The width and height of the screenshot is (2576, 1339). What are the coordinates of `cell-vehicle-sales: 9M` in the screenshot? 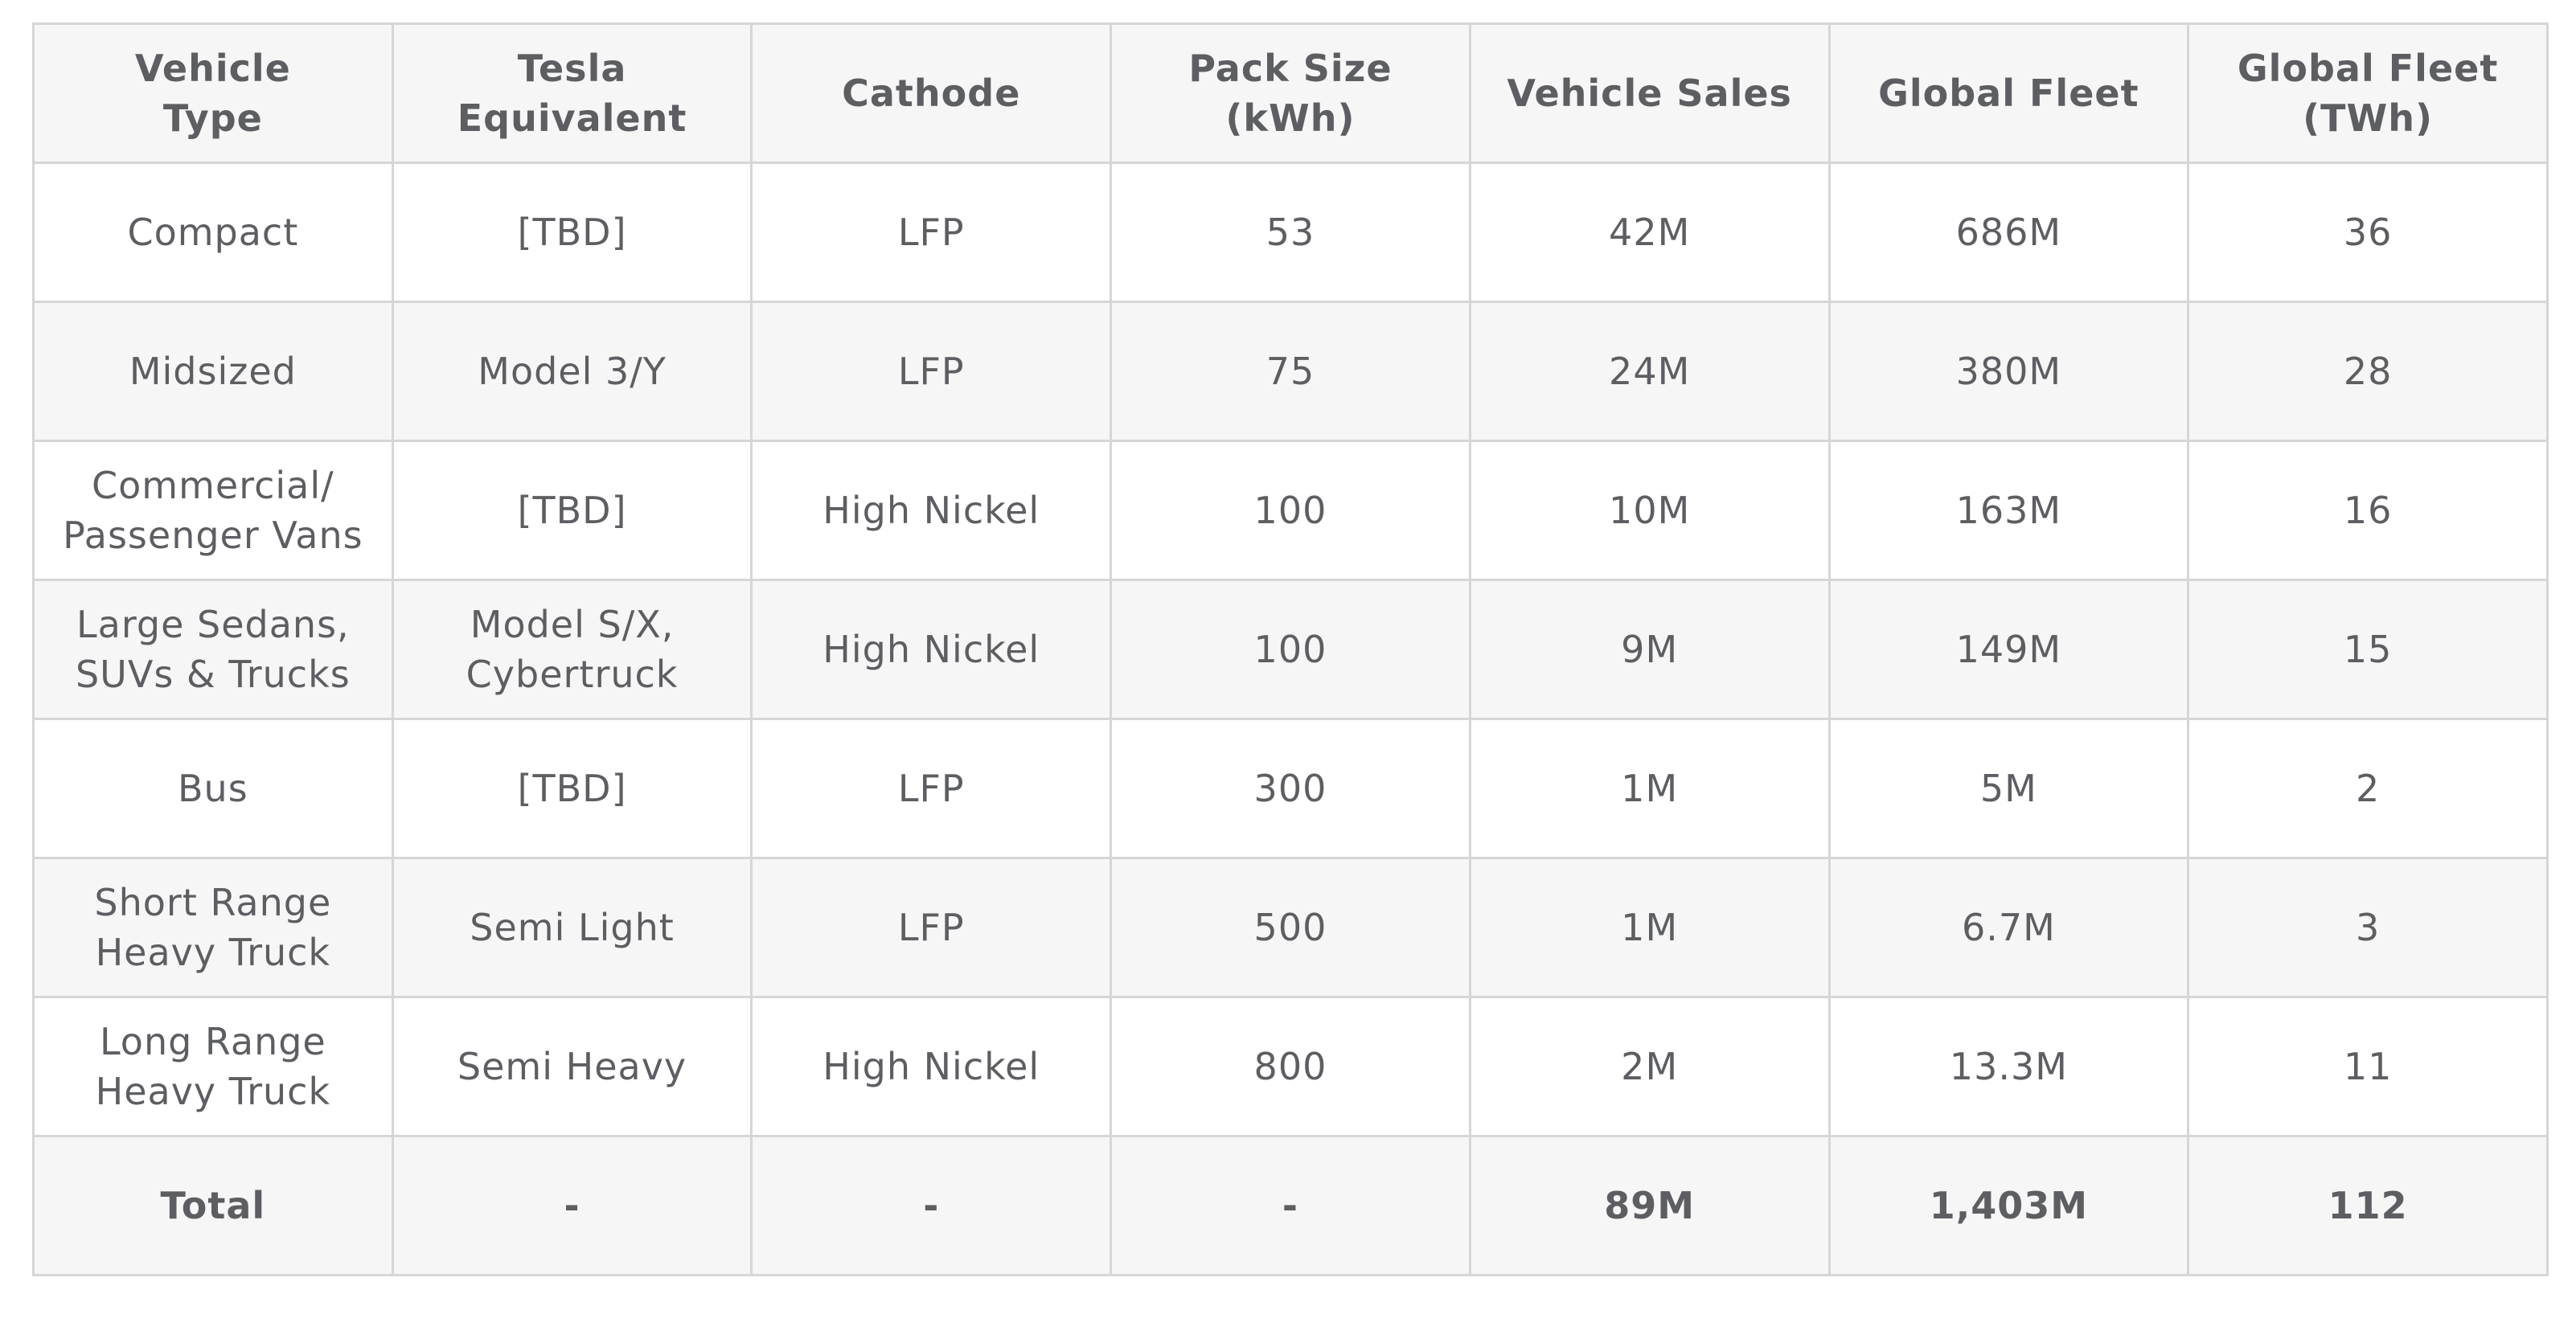 It's located at (1650, 649).